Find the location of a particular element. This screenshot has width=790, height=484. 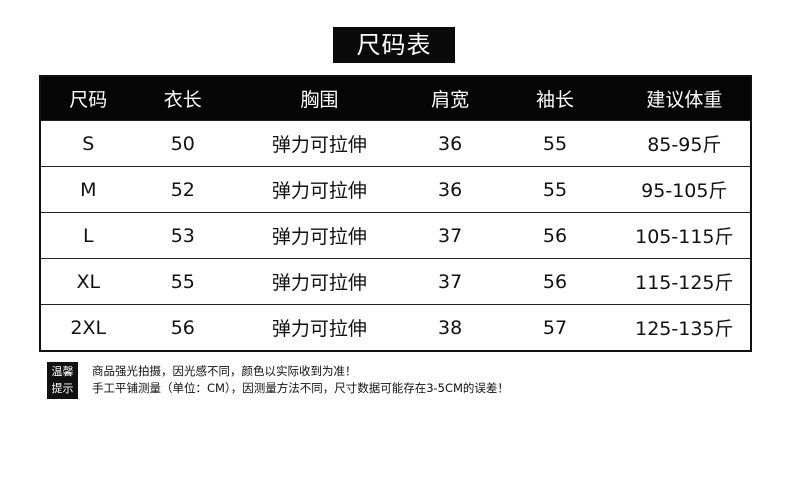

table-row: 2XL 56 弹力可拉伸 38 57 125-135斤 is located at coordinates (395, 327).